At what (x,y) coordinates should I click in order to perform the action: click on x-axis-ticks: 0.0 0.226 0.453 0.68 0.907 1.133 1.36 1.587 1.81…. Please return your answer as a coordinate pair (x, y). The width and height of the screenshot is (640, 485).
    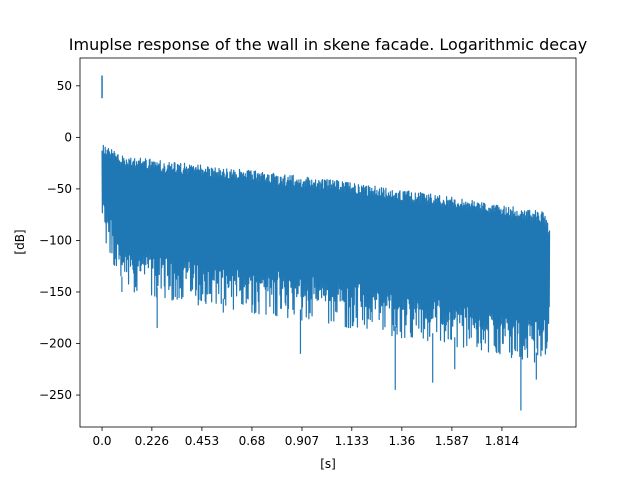
    Looking at the image, I should click on (305, 437).